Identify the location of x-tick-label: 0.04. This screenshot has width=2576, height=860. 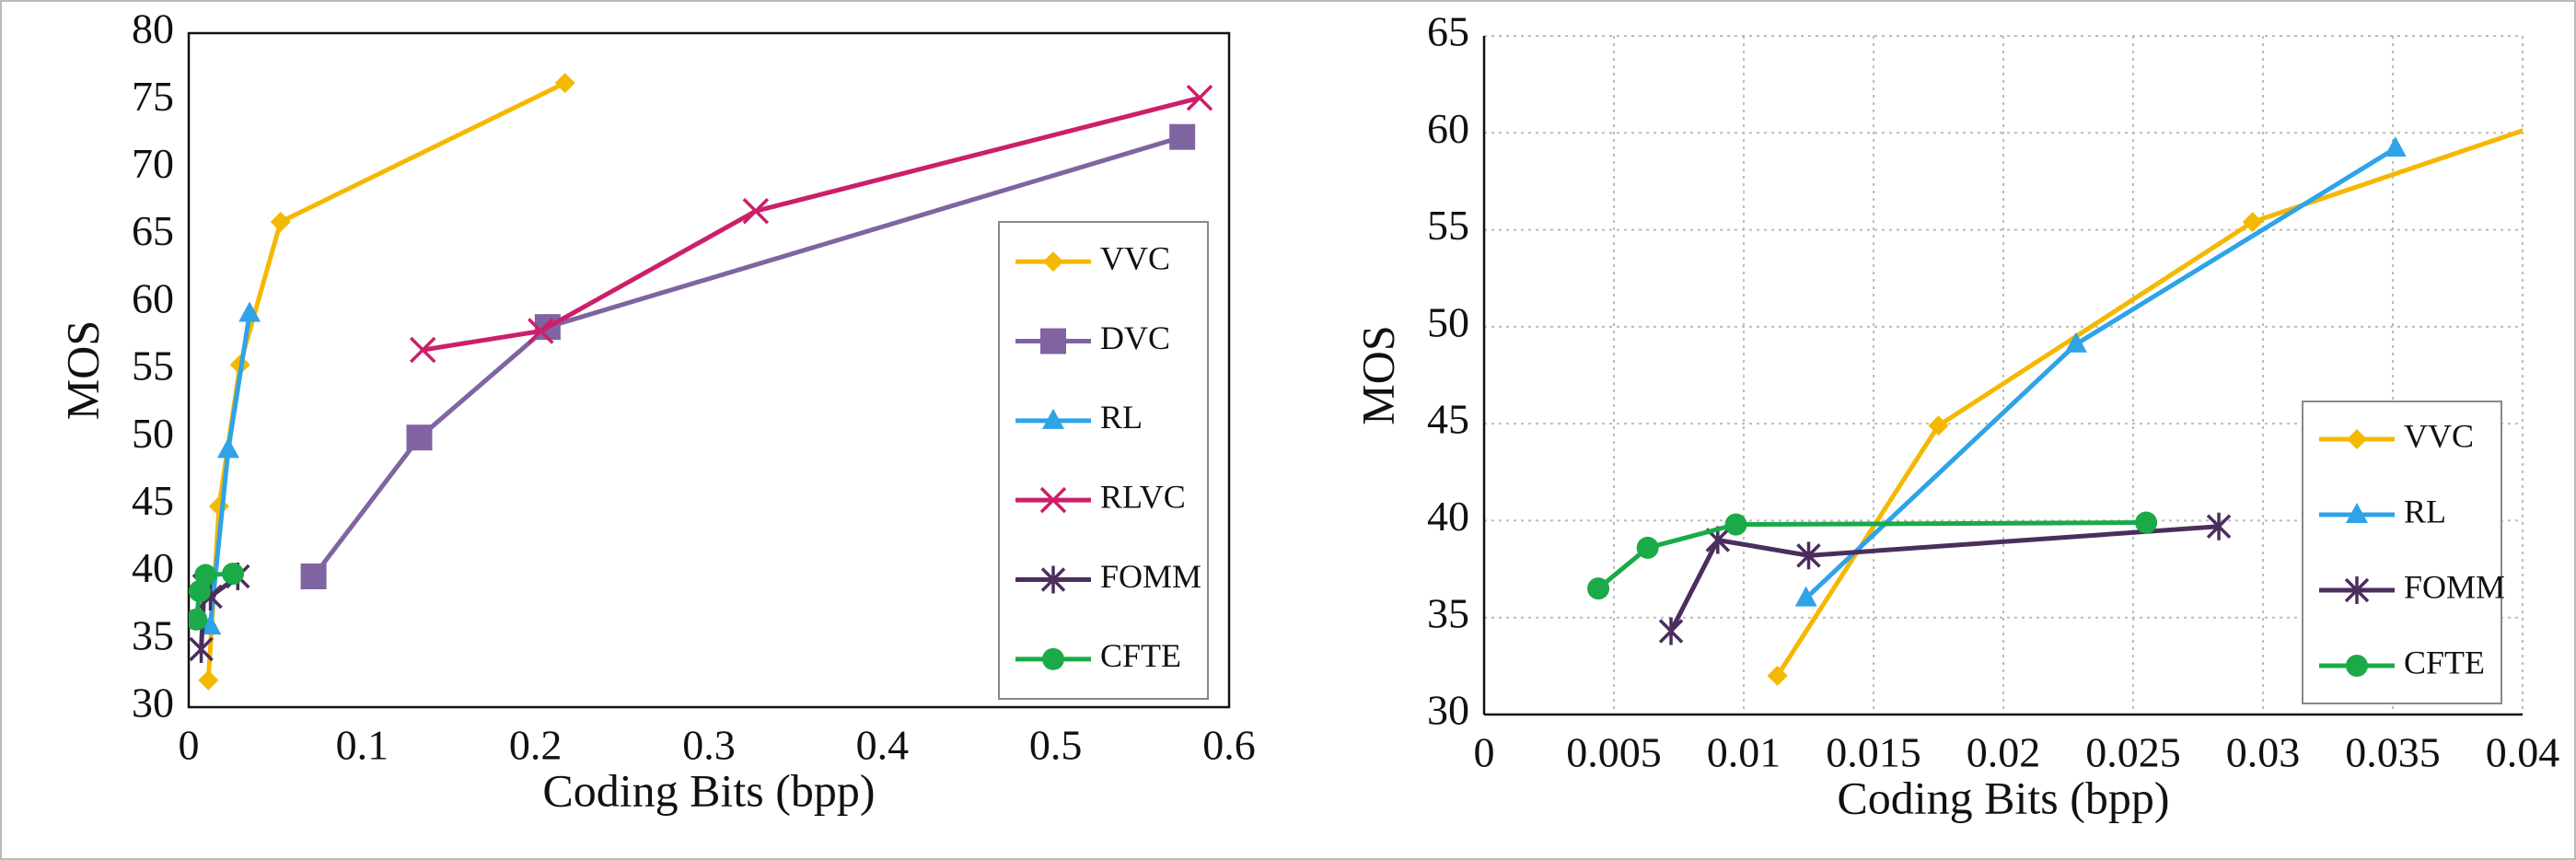
(2523, 752).